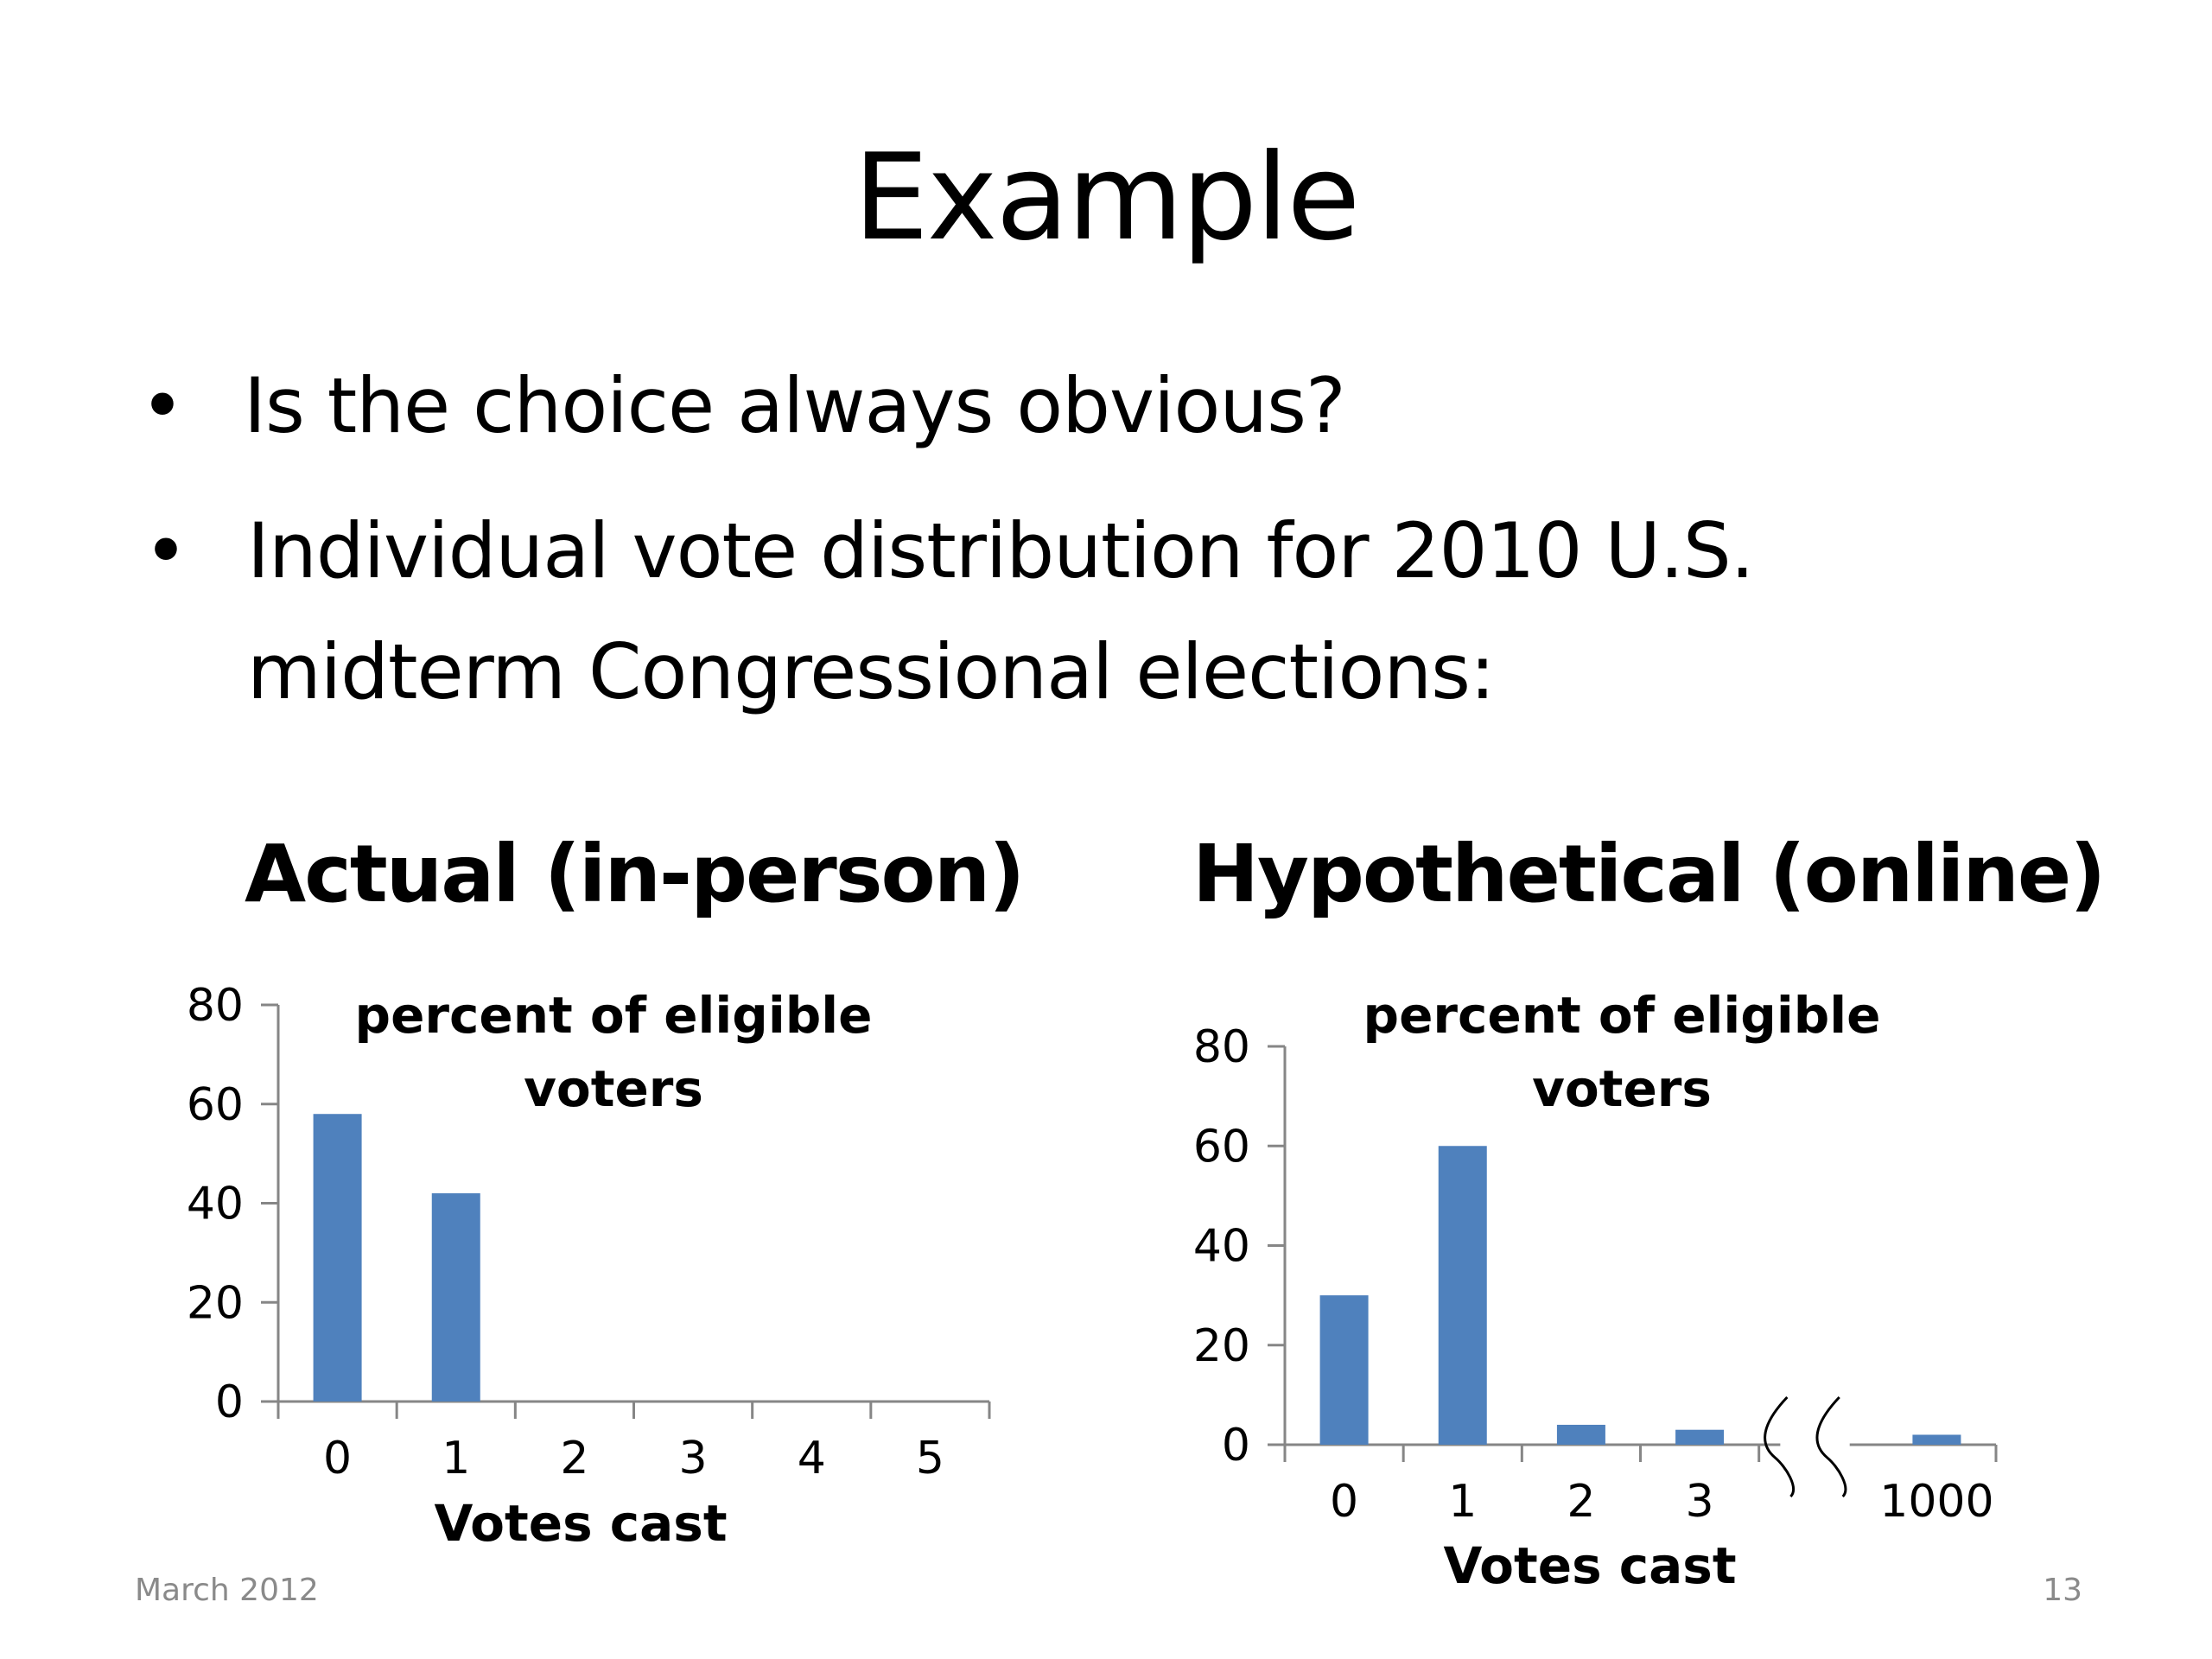 The height and width of the screenshot is (1659, 2212). I want to click on online-y-tick-label: 0, so click(1236, 1445).